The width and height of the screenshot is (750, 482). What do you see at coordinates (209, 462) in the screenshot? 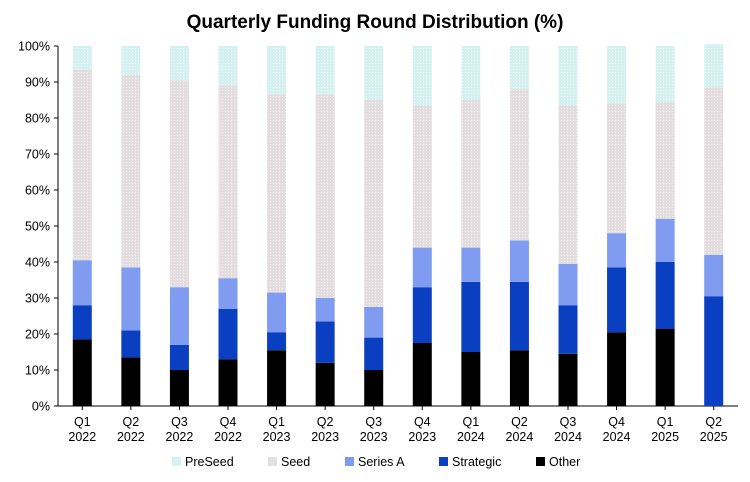
I see `legend-label-preseed: PreSeed` at bounding box center [209, 462].